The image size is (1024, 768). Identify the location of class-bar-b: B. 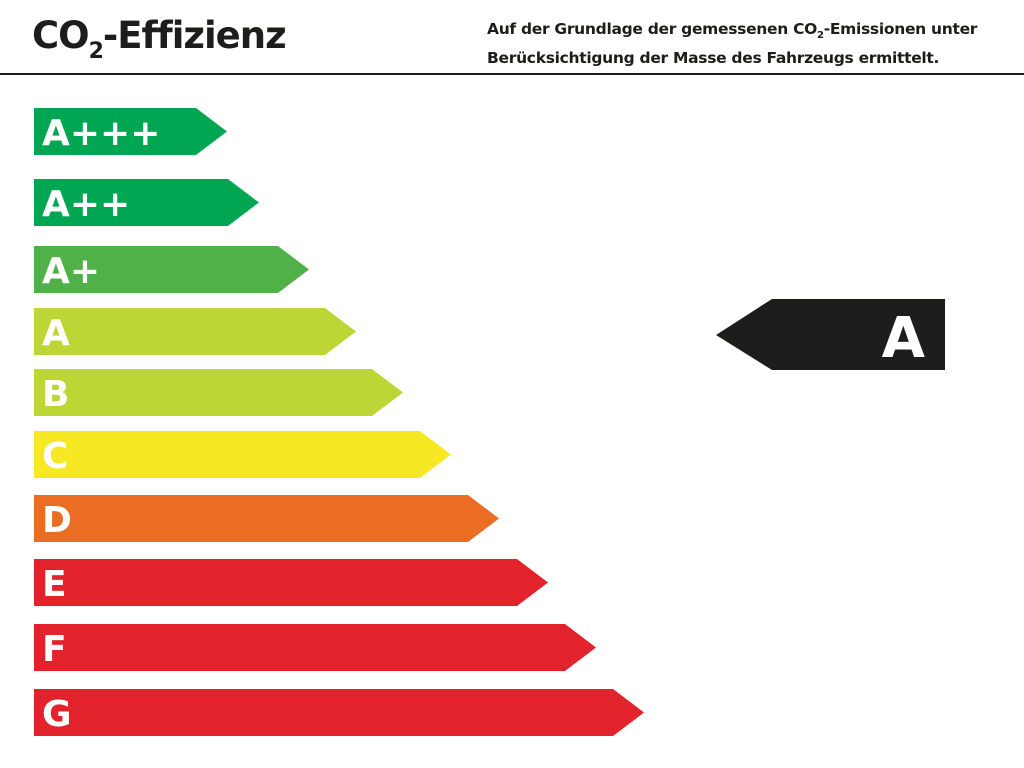
(218, 392).